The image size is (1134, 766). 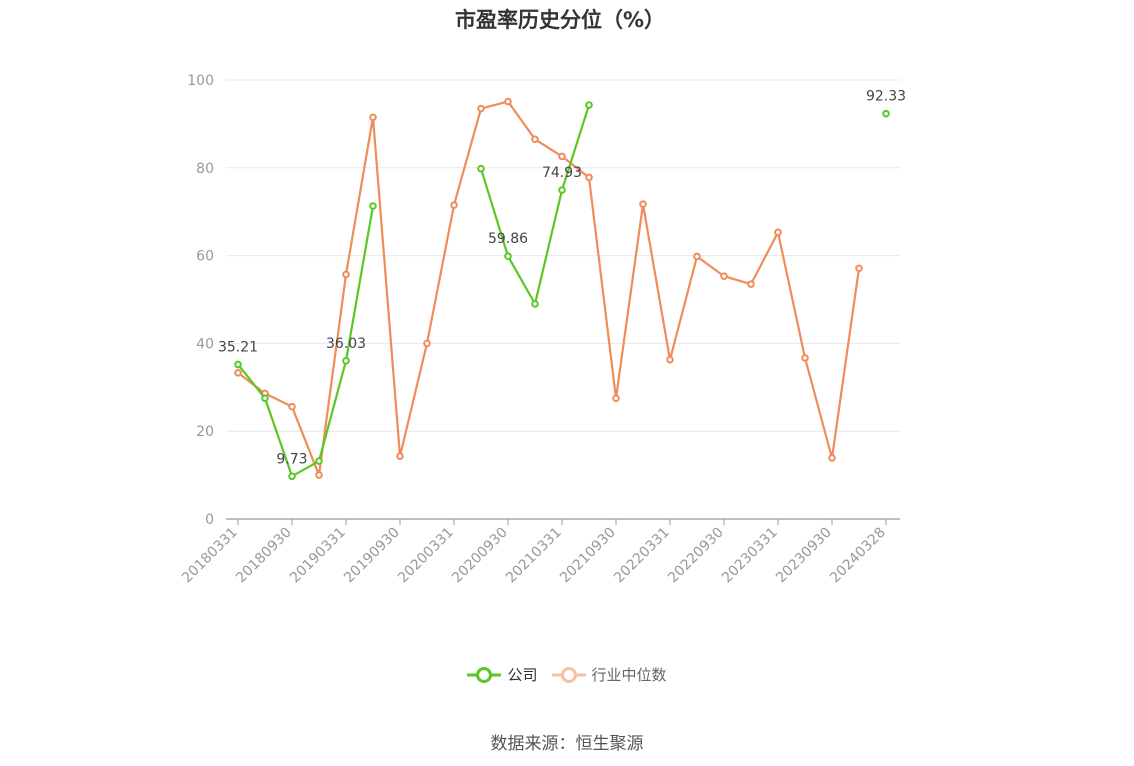 What do you see at coordinates (346, 344) in the screenshot?
I see `data-label-company-20190331: 36.03` at bounding box center [346, 344].